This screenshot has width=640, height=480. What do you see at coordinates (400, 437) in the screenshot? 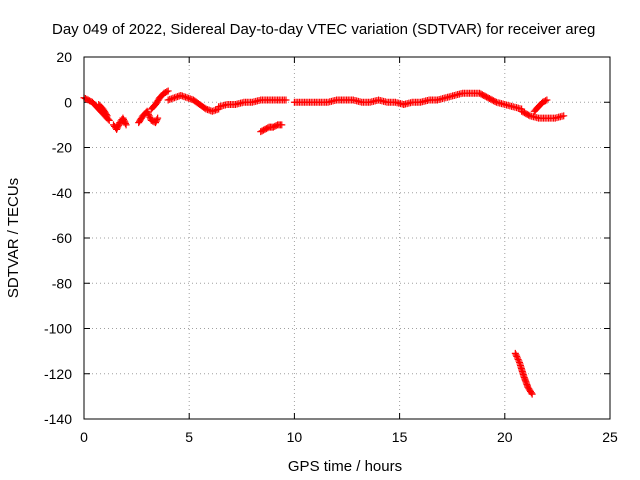
I see `x-tick-label: 15` at bounding box center [400, 437].